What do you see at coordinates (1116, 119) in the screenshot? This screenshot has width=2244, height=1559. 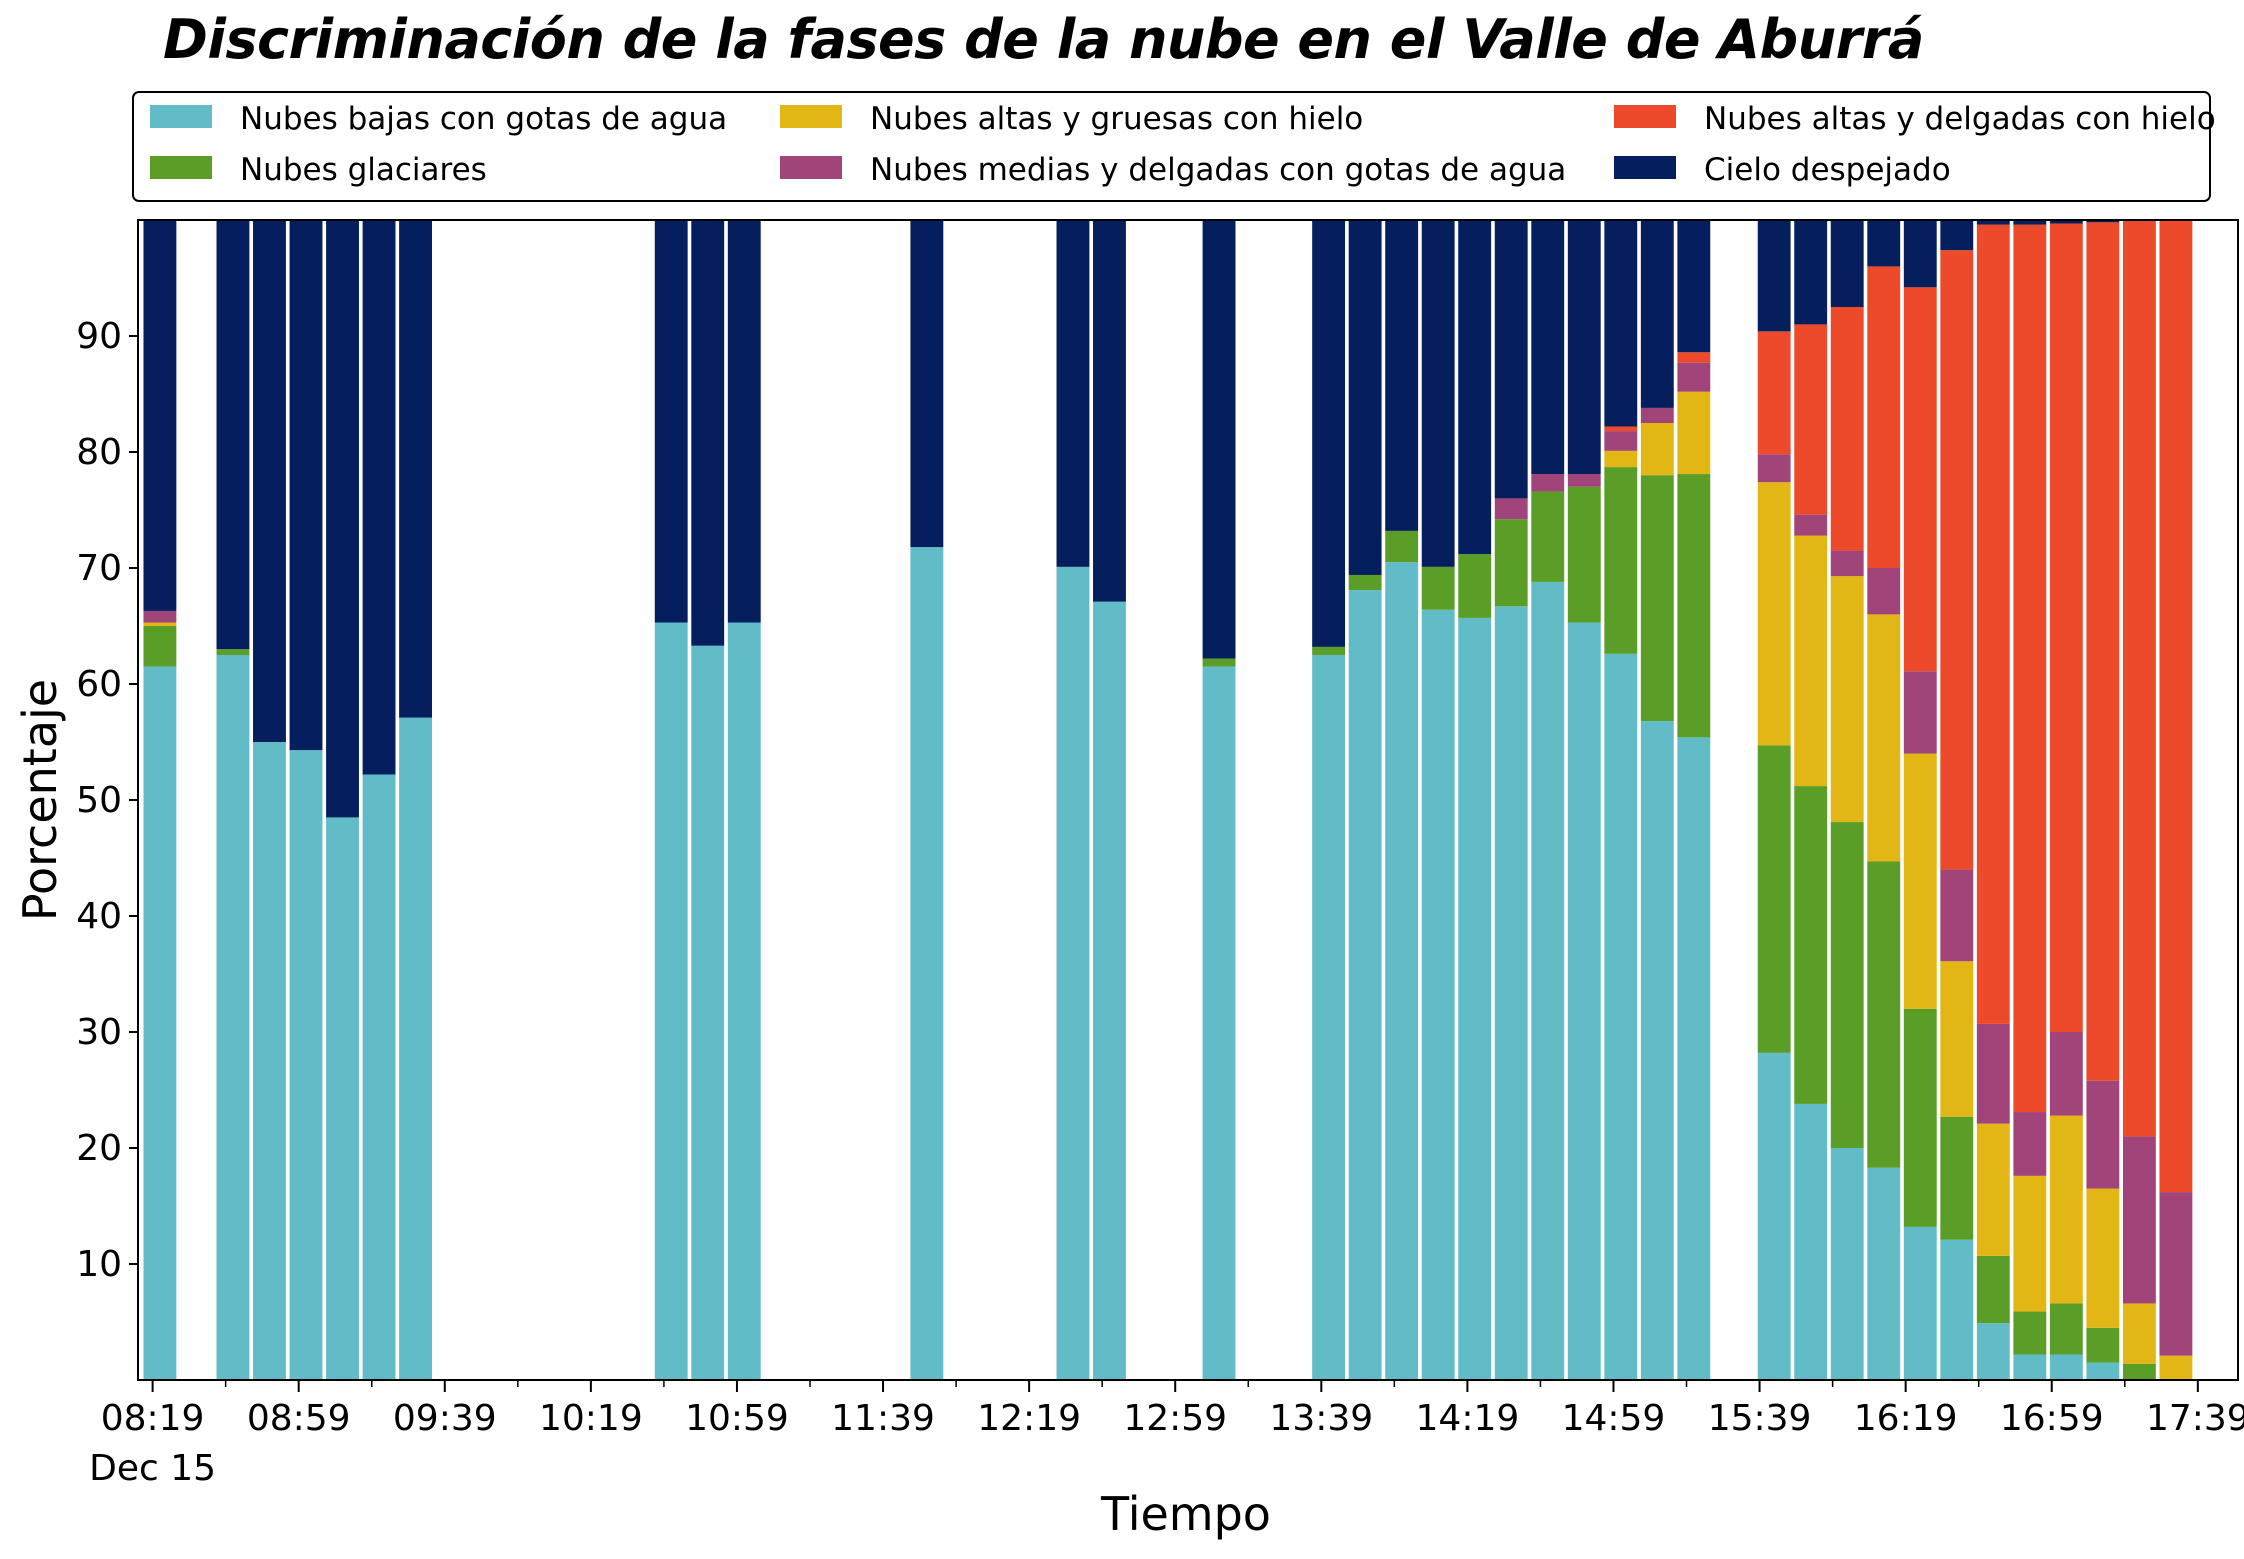 I see `legend-label: Nubes altas y gruesas con hielo` at bounding box center [1116, 119].